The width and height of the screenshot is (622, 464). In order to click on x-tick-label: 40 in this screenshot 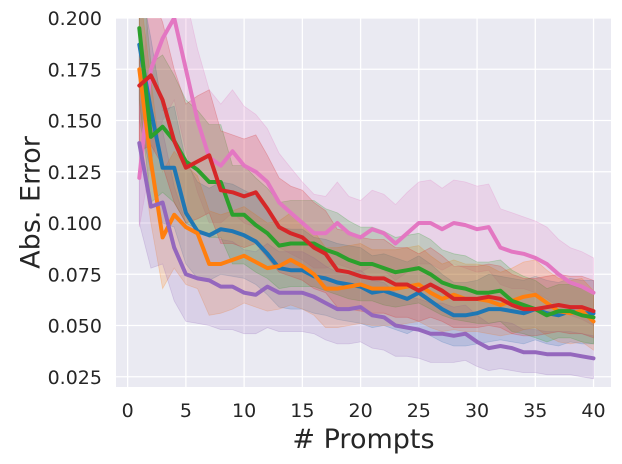, I will do `click(593, 411)`.